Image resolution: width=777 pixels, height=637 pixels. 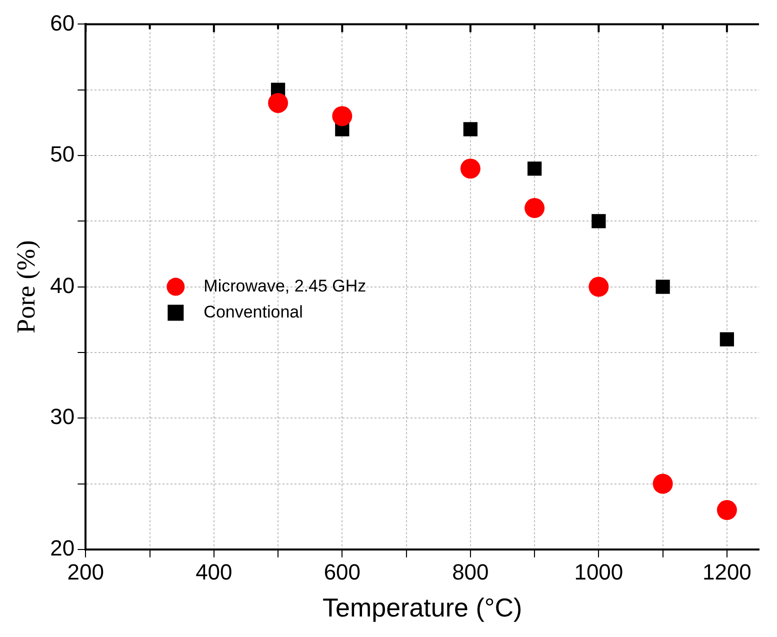 What do you see at coordinates (285, 286) in the screenshot?
I see `legend-label: Microwave, 2.45 GHz` at bounding box center [285, 286].